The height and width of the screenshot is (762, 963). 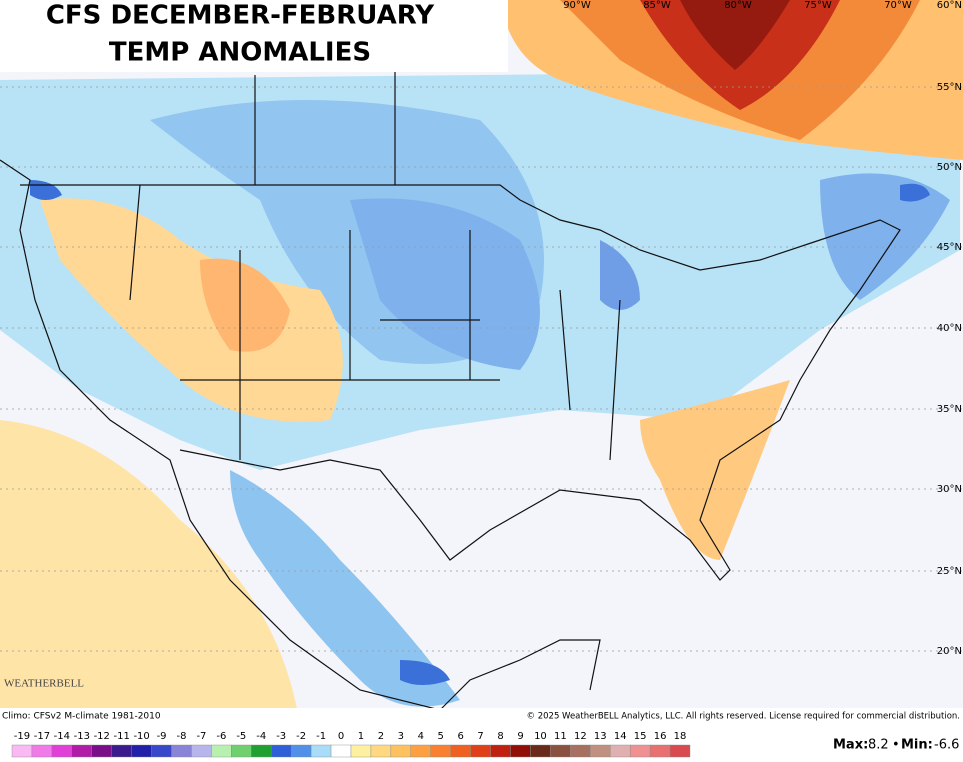 What do you see at coordinates (162, 736) in the screenshot?
I see `legend-label: -9` at bounding box center [162, 736].